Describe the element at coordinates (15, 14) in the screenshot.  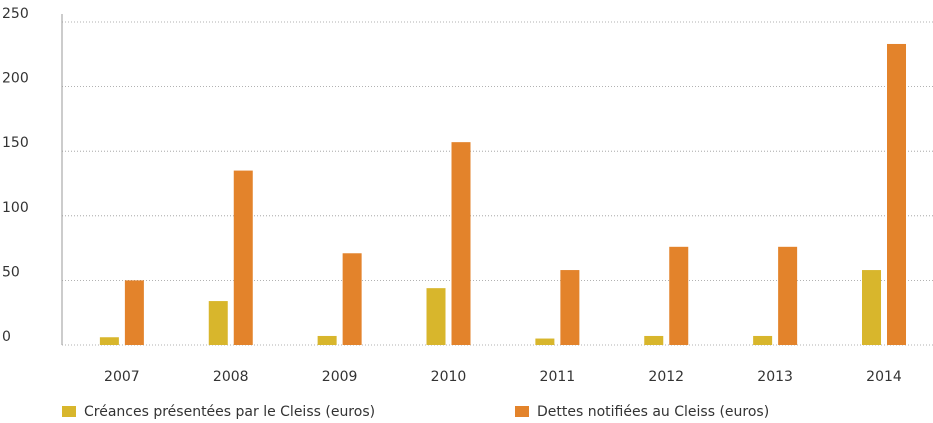
I see `y-tick-label: 250` at that location.